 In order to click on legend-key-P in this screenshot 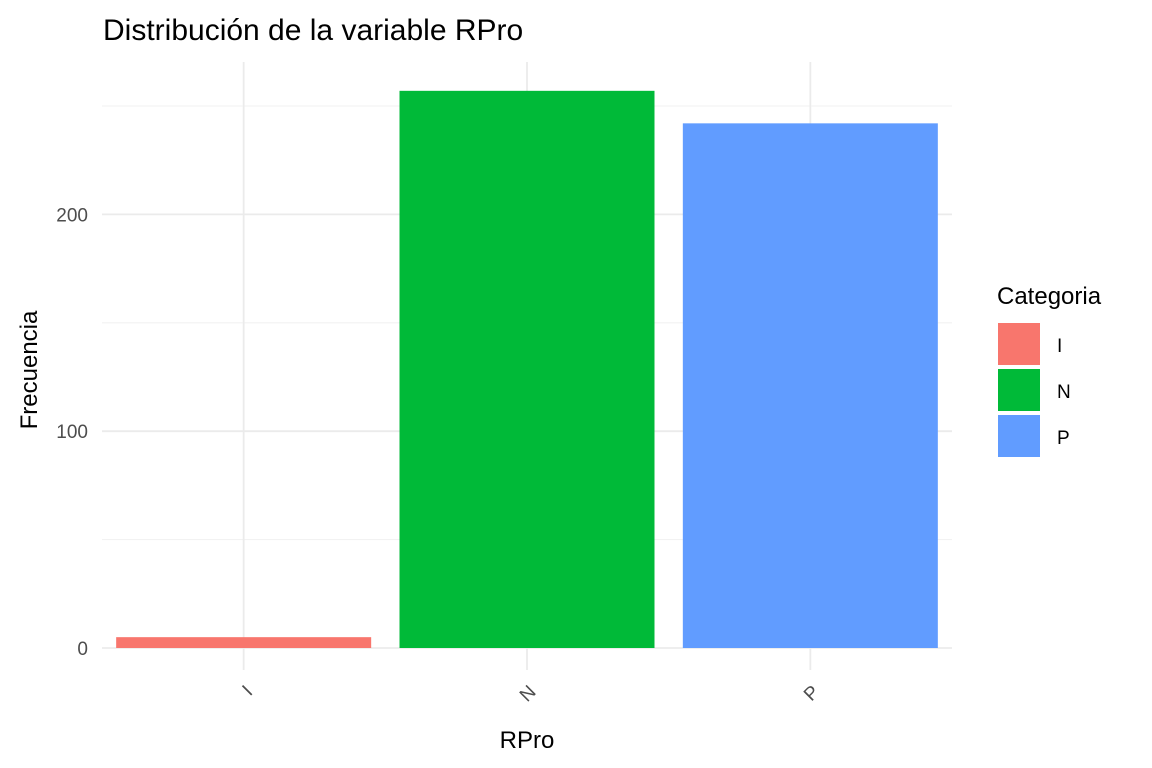, I will do `click(1019, 436)`.